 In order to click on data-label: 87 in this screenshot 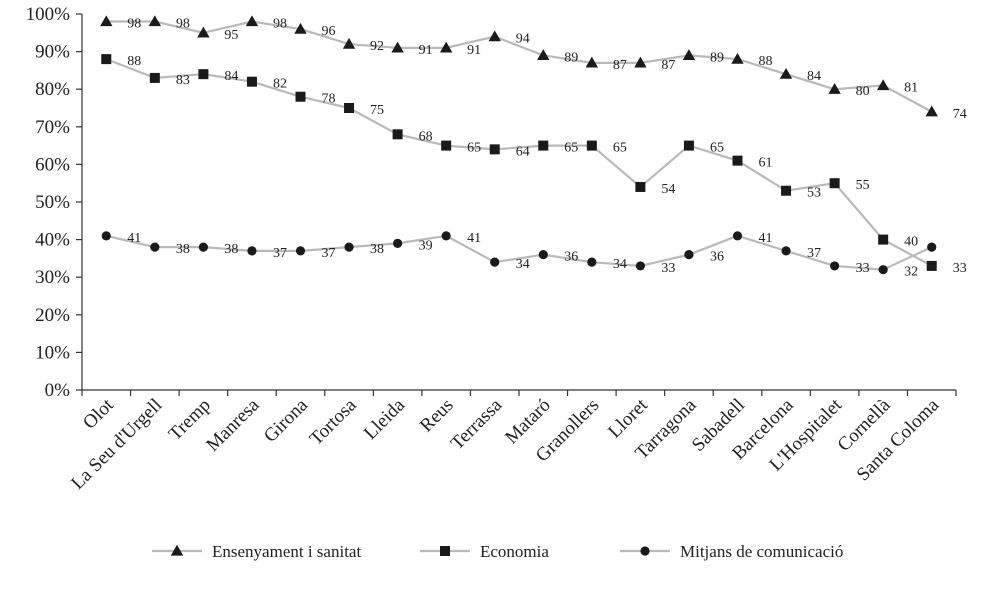, I will do `click(620, 65)`.